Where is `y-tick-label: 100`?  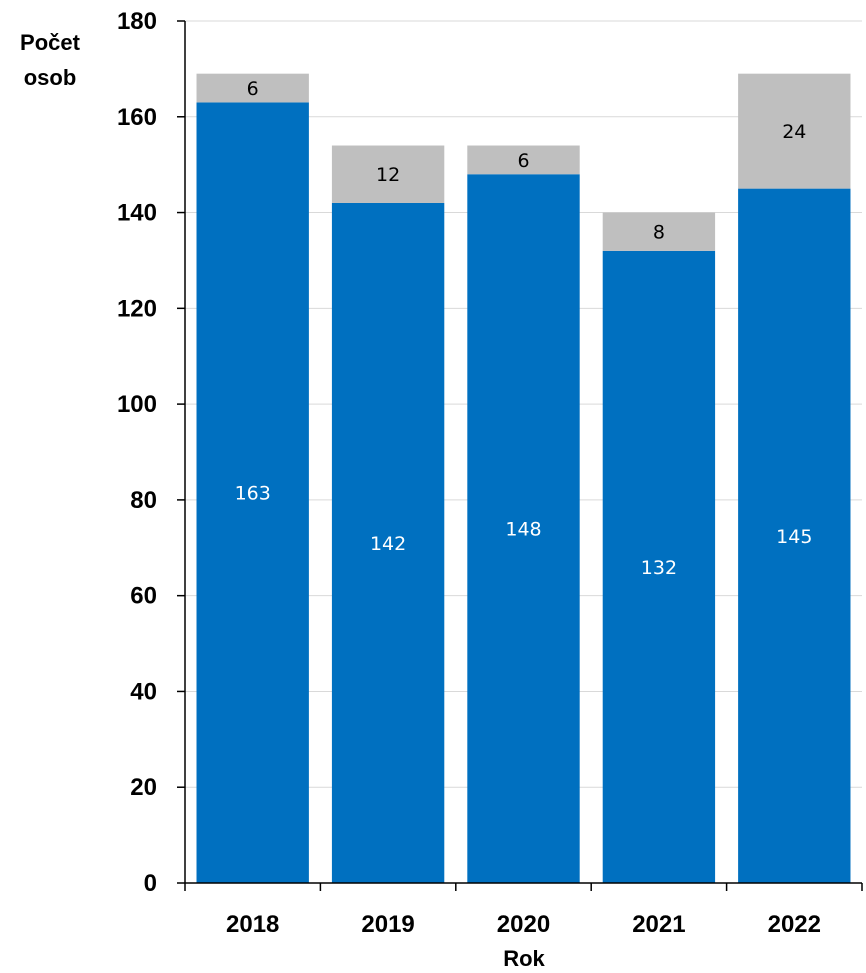 y-tick-label: 100 is located at coordinates (137, 404).